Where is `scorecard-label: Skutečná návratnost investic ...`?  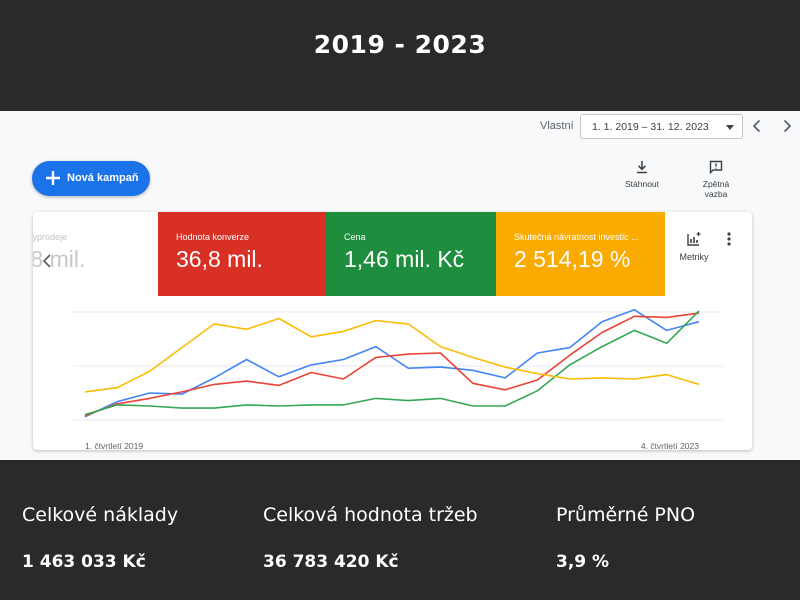
scorecard-label: Skutečná návratnost investic ... is located at coordinates (576, 237).